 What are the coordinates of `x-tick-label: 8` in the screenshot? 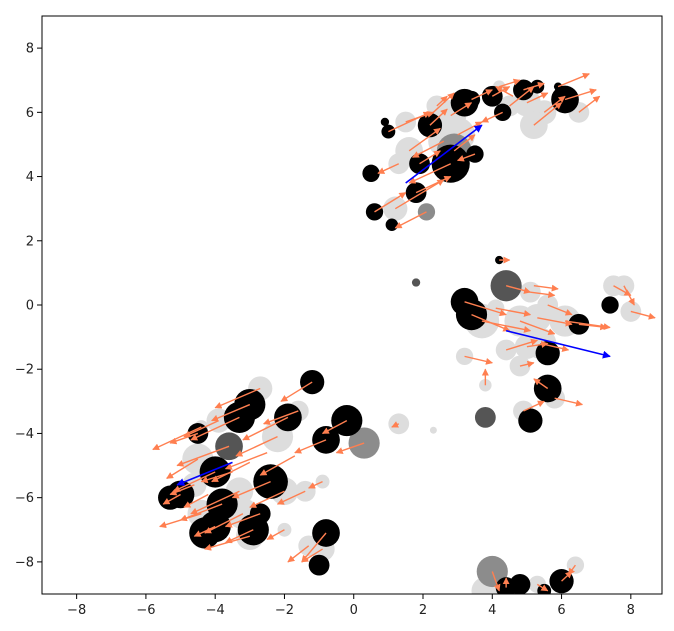 It's located at (631, 610).